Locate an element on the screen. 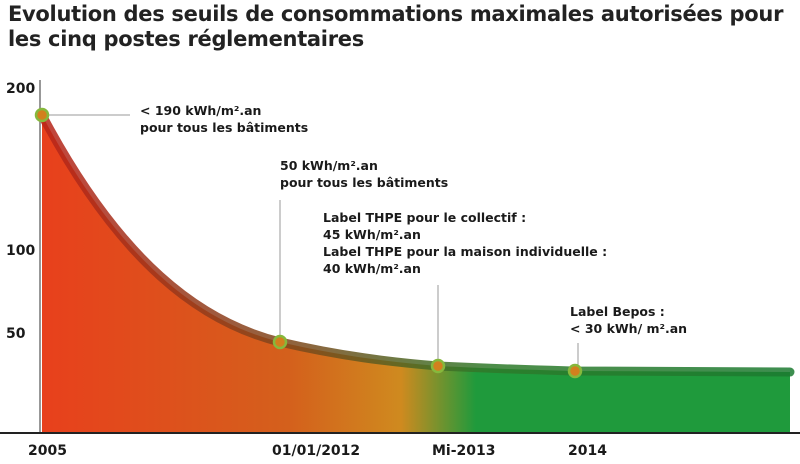 This screenshot has width=800, height=464. annotation-line: < 190 kWh/m².an is located at coordinates (200, 110).